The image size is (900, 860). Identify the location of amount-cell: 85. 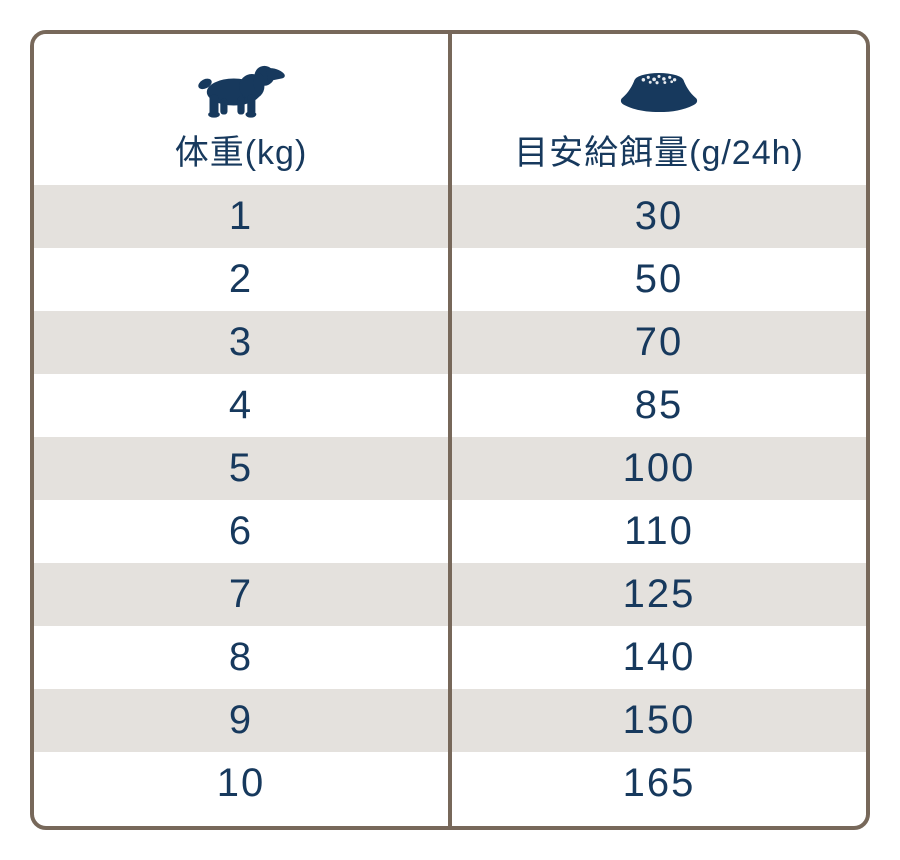
(659, 405).